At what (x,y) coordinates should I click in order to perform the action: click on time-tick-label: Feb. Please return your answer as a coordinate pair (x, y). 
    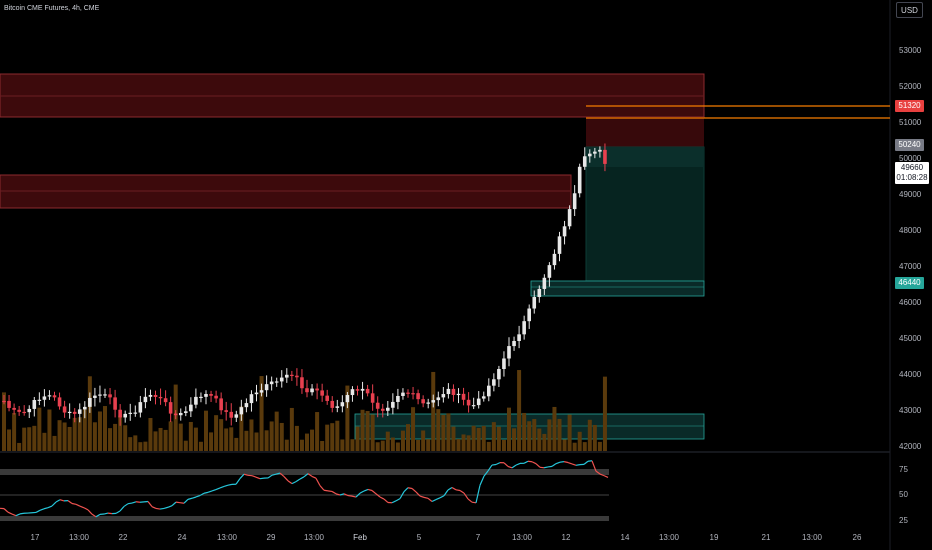
    Looking at the image, I should click on (360, 537).